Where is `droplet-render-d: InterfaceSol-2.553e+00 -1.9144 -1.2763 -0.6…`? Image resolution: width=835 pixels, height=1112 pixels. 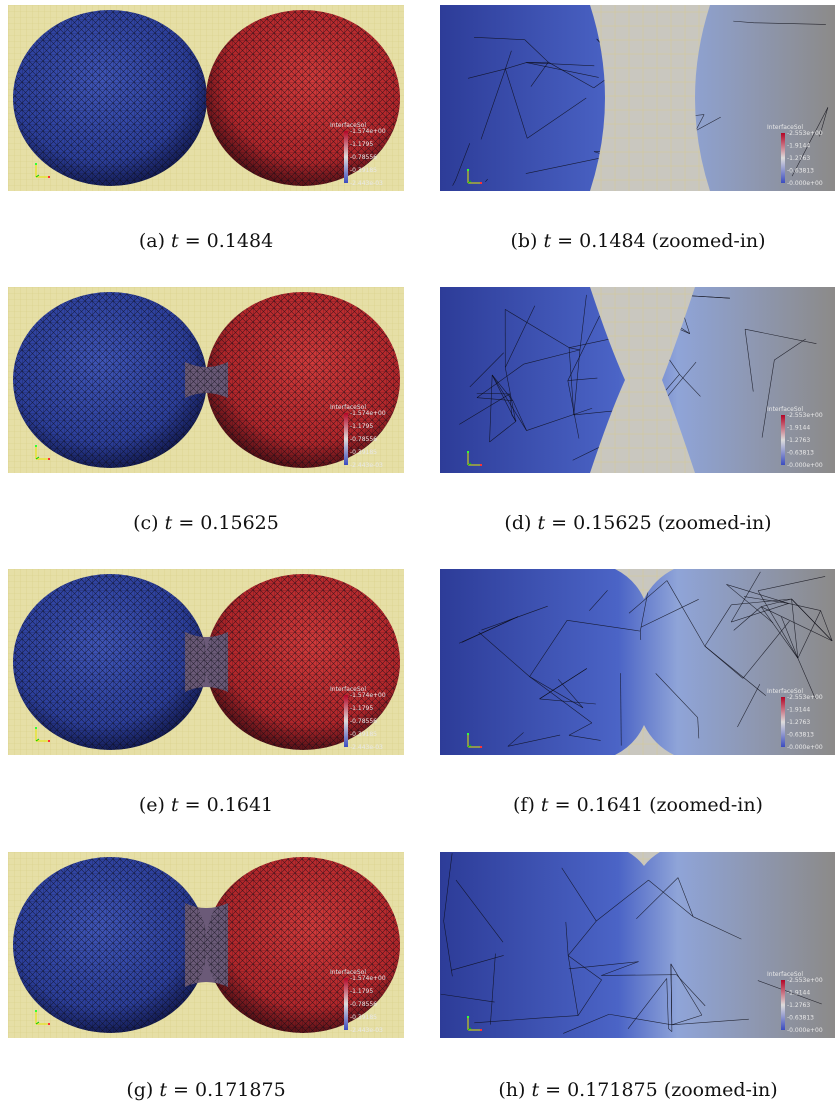
droplet-render-d: InterfaceSol-2.553e+00 -1.9144 -1.2763 -0.6… is located at coordinates (637, 380).